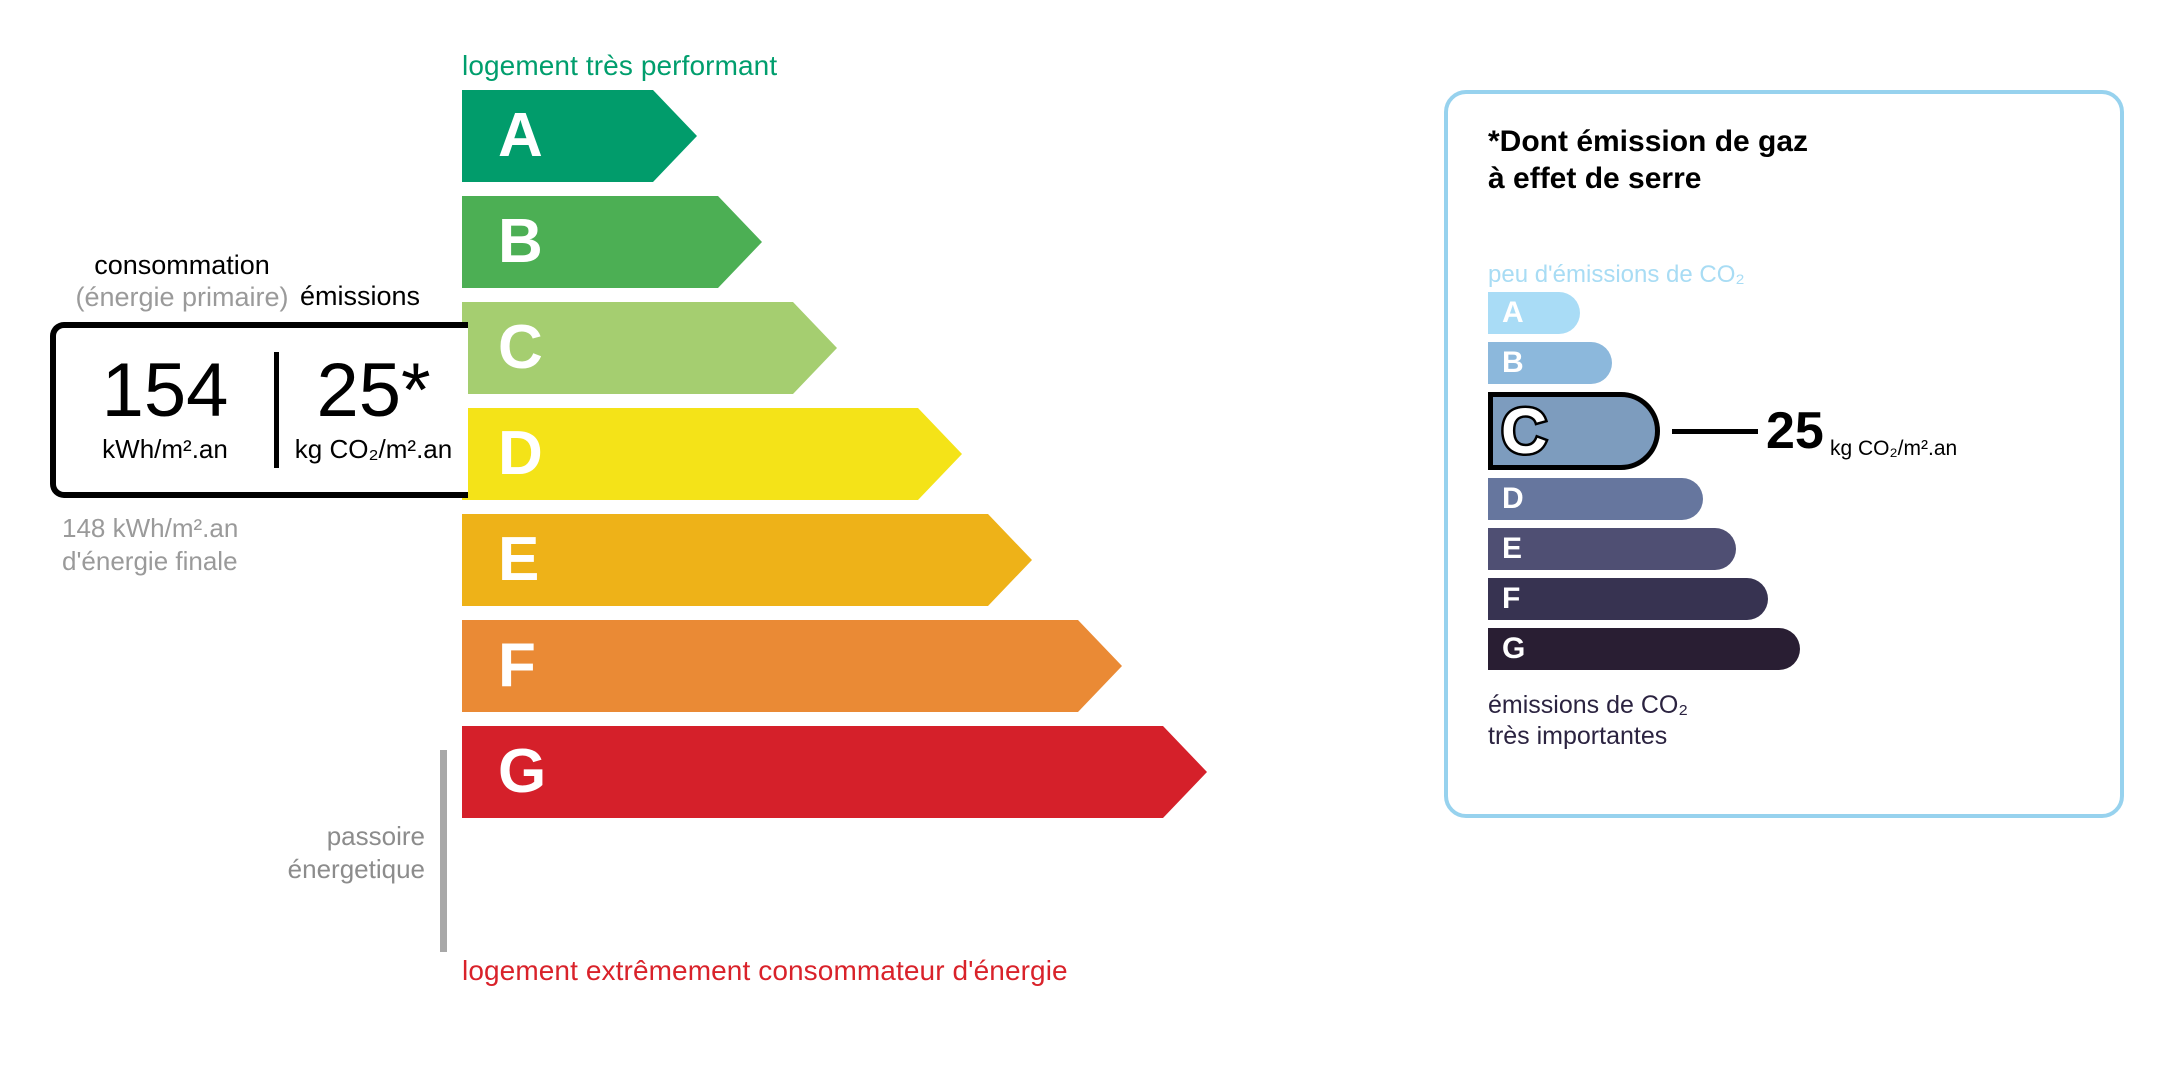 The height and width of the screenshot is (1079, 2169). Describe the element at coordinates (182, 296) in the screenshot. I see `consumption-label-sub: (énergie primaire)` at that location.